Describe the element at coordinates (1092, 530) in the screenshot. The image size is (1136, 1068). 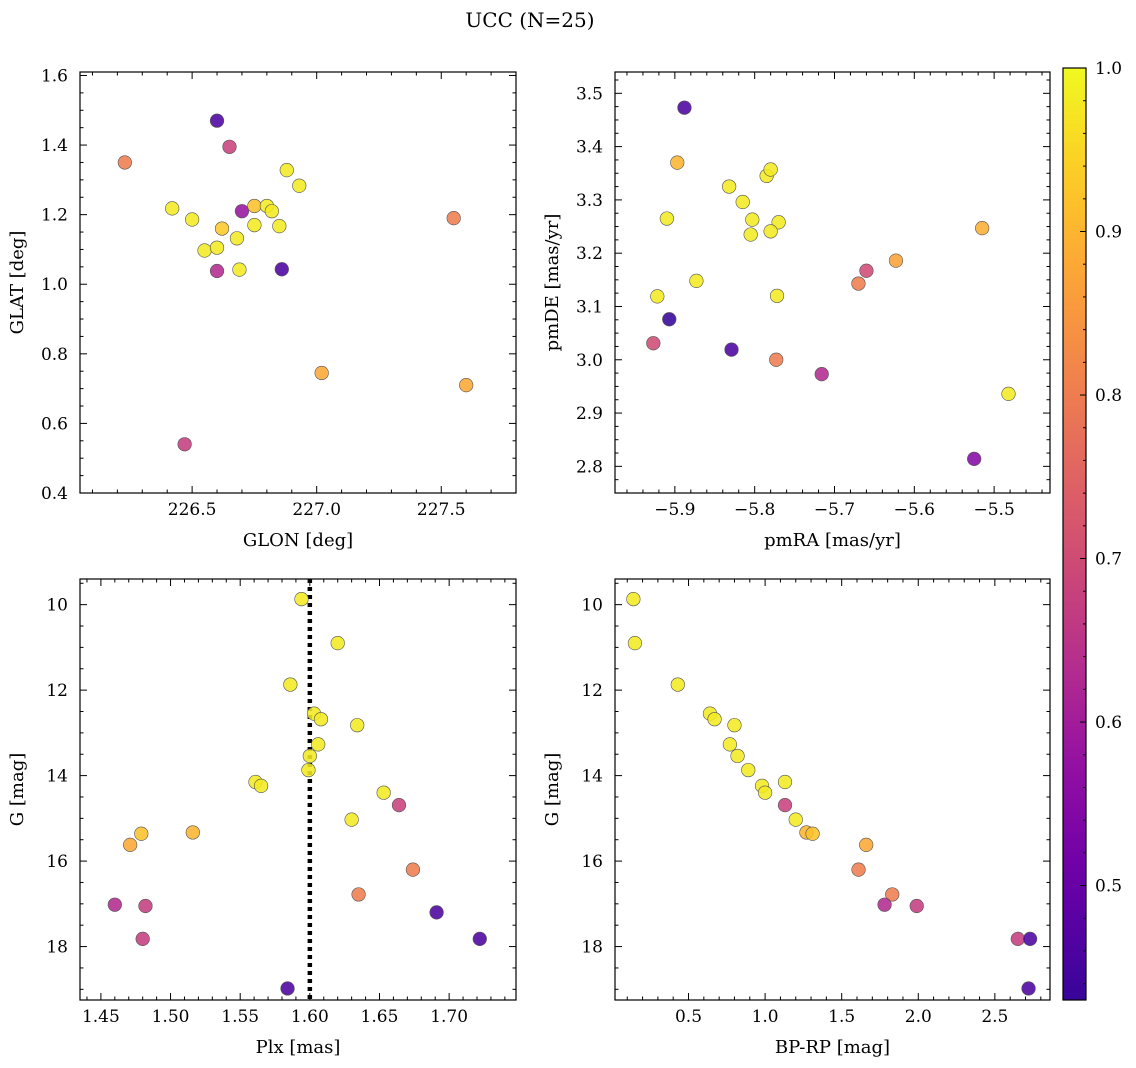
I see `colorbar: 0.5 0.6 0.7 0.8 0.9 1.0` at that location.